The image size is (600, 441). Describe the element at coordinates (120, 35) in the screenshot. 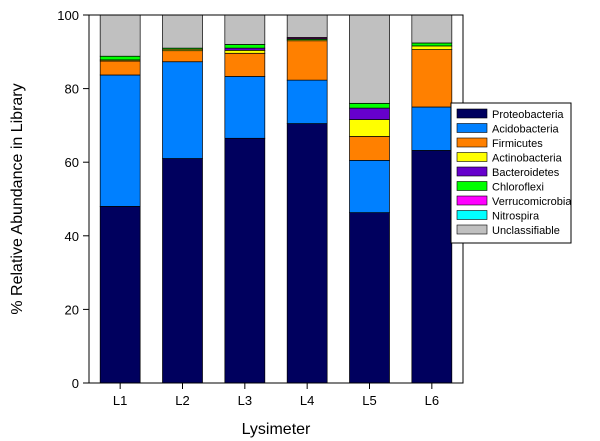

I see `bar-segment-unclassifiable-l1` at that location.